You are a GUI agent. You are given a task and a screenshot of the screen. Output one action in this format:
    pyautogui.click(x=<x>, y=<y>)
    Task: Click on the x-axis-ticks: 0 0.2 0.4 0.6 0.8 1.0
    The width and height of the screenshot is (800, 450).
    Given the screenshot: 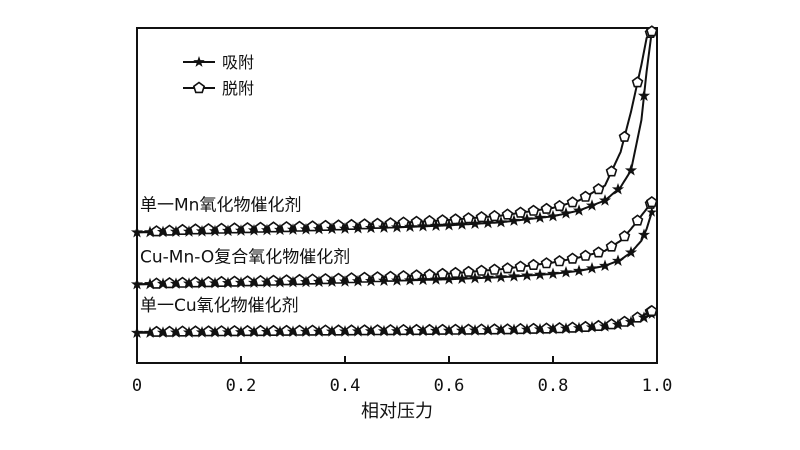 What is the action you would take?
    pyautogui.click(x=402, y=376)
    